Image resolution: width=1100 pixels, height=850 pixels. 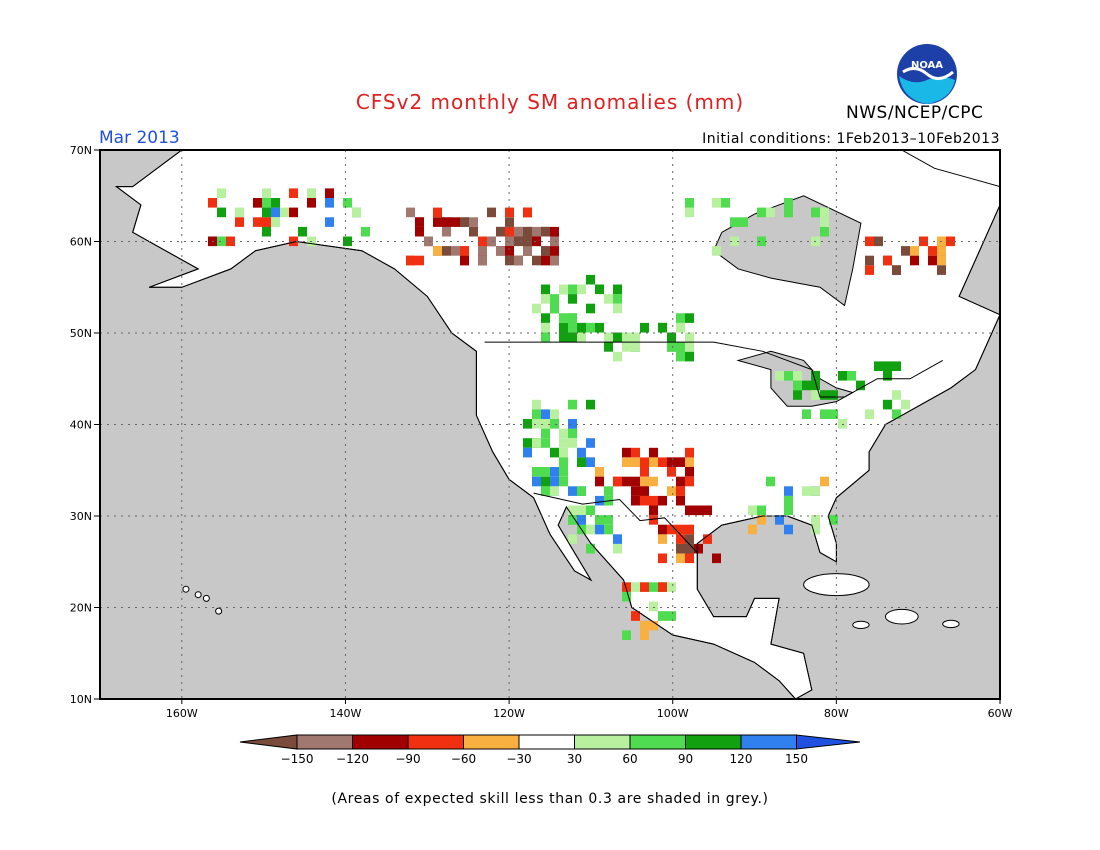 I want to click on agency-label: NWS/NCEP/CPC, so click(x=915, y=113).